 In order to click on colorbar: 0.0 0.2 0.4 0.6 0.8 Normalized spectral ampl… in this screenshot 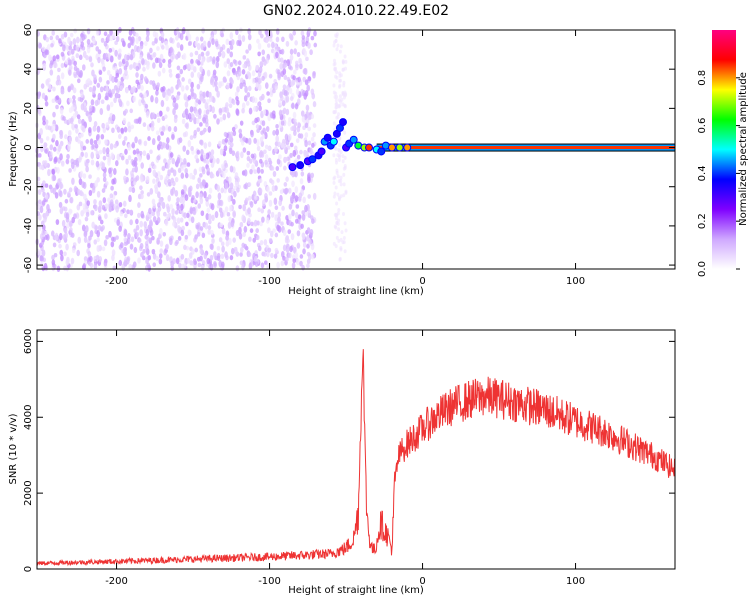, I will do `click(723, 153)`.